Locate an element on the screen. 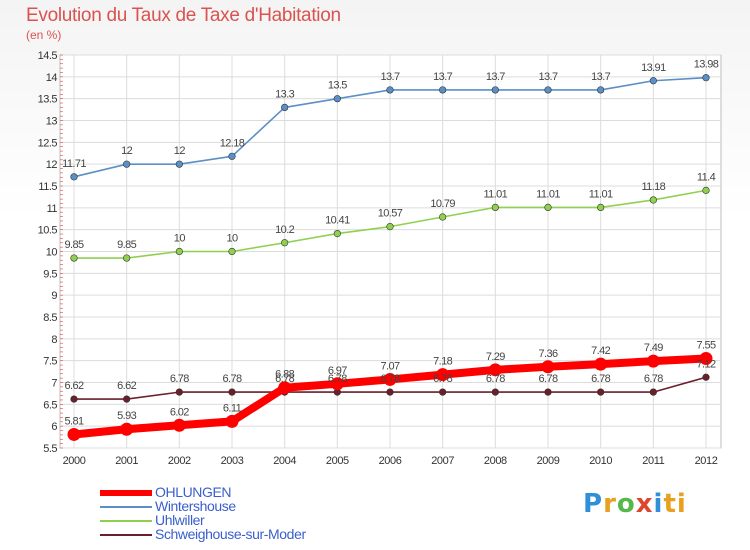 Image resolution: width=750 pixels, height=550 pixels. x-tick-label: 2008 is located at coordinates (495, 461).